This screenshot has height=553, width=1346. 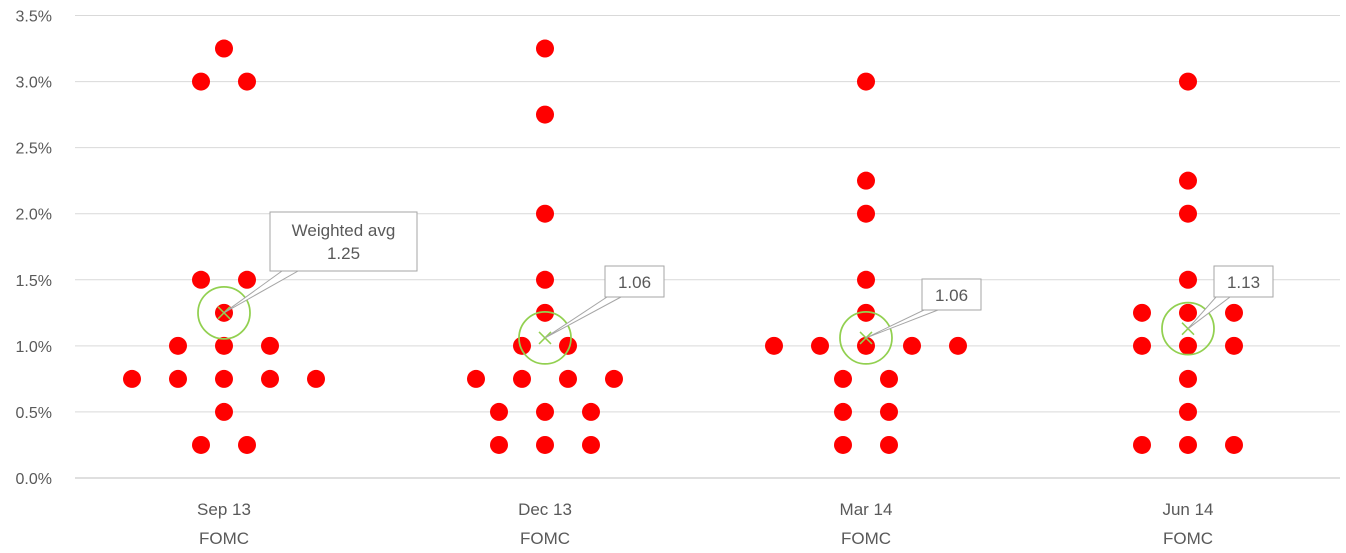 I want to click on y-tick-label: 1.5%, so click(x=34, y=281).